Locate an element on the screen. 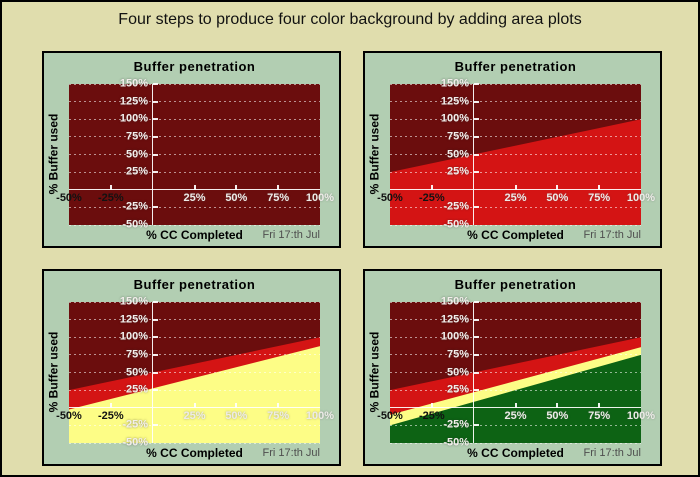 Image resolution: width=700 pixels, height=477 pixels. y-tick-label: 50% is located at coordinates (457, 372).